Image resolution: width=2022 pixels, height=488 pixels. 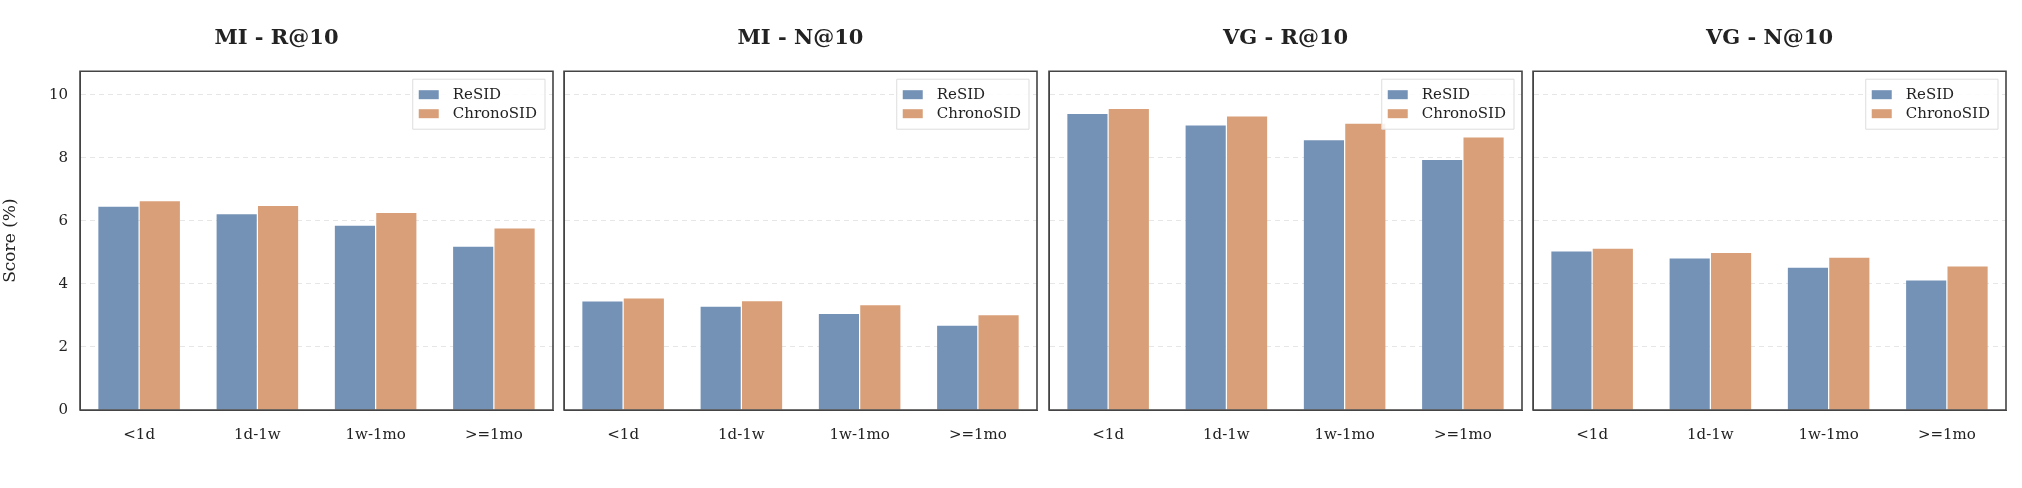 What do you see at coordinates (1285, 37) in the screenshot?
I see `chart-title: VG - R@10` at bounding box center [1285, 37].